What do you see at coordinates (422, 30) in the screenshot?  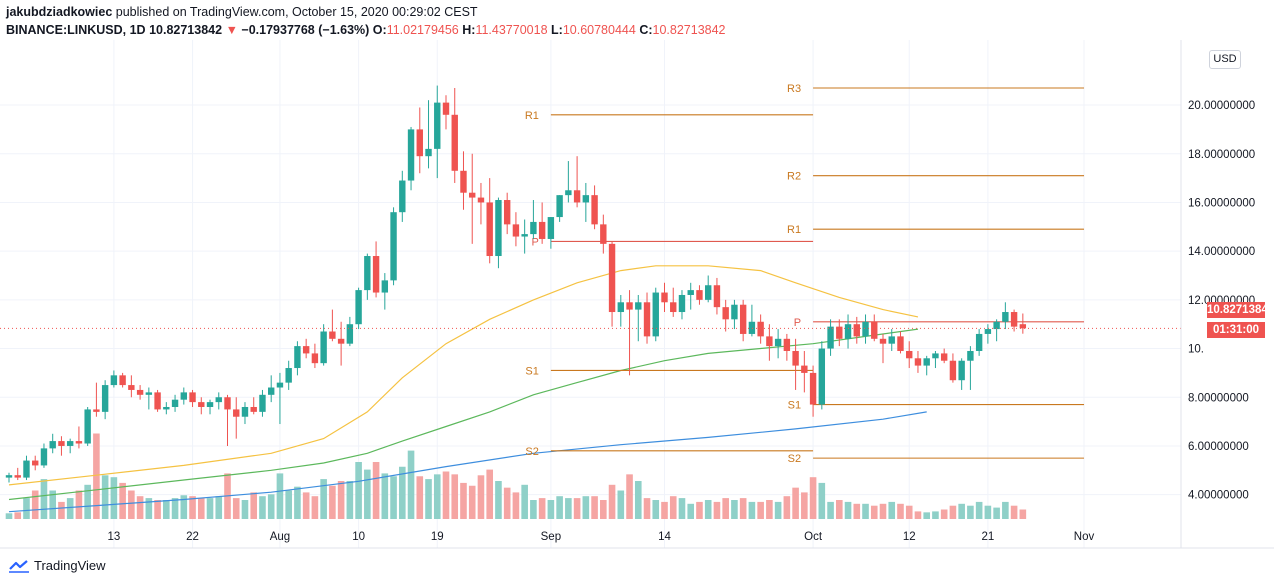 I see `open-value: 11.02179456` at bounding box center [422, 30].